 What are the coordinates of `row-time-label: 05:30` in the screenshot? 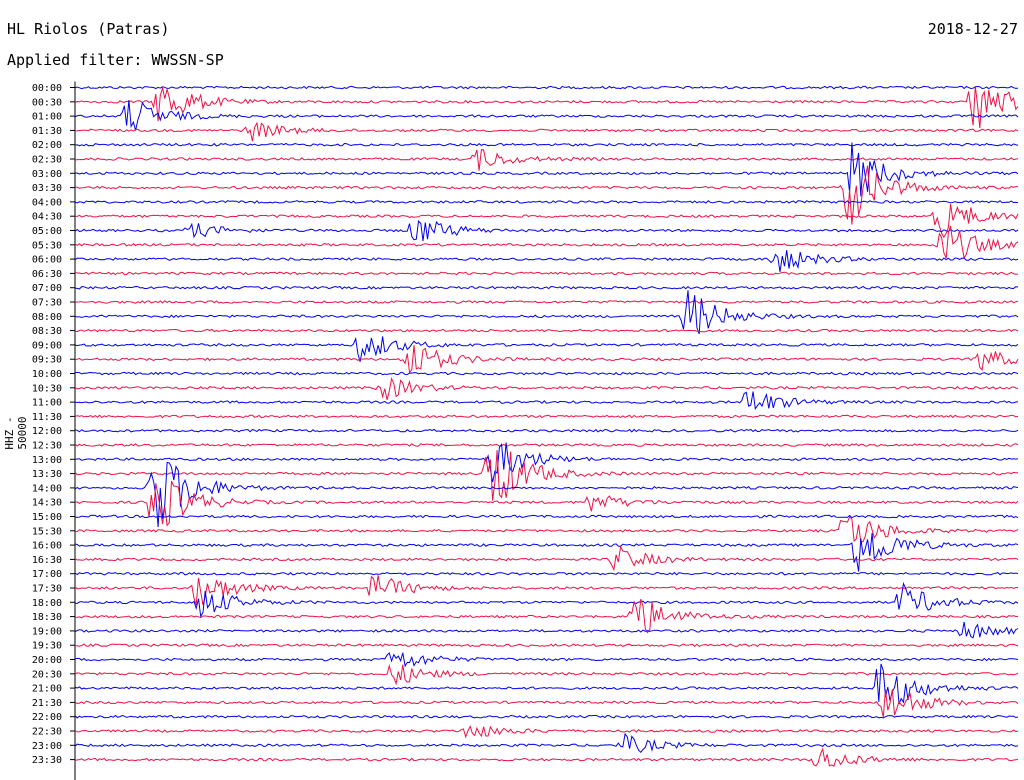 It's located at (47, 245).